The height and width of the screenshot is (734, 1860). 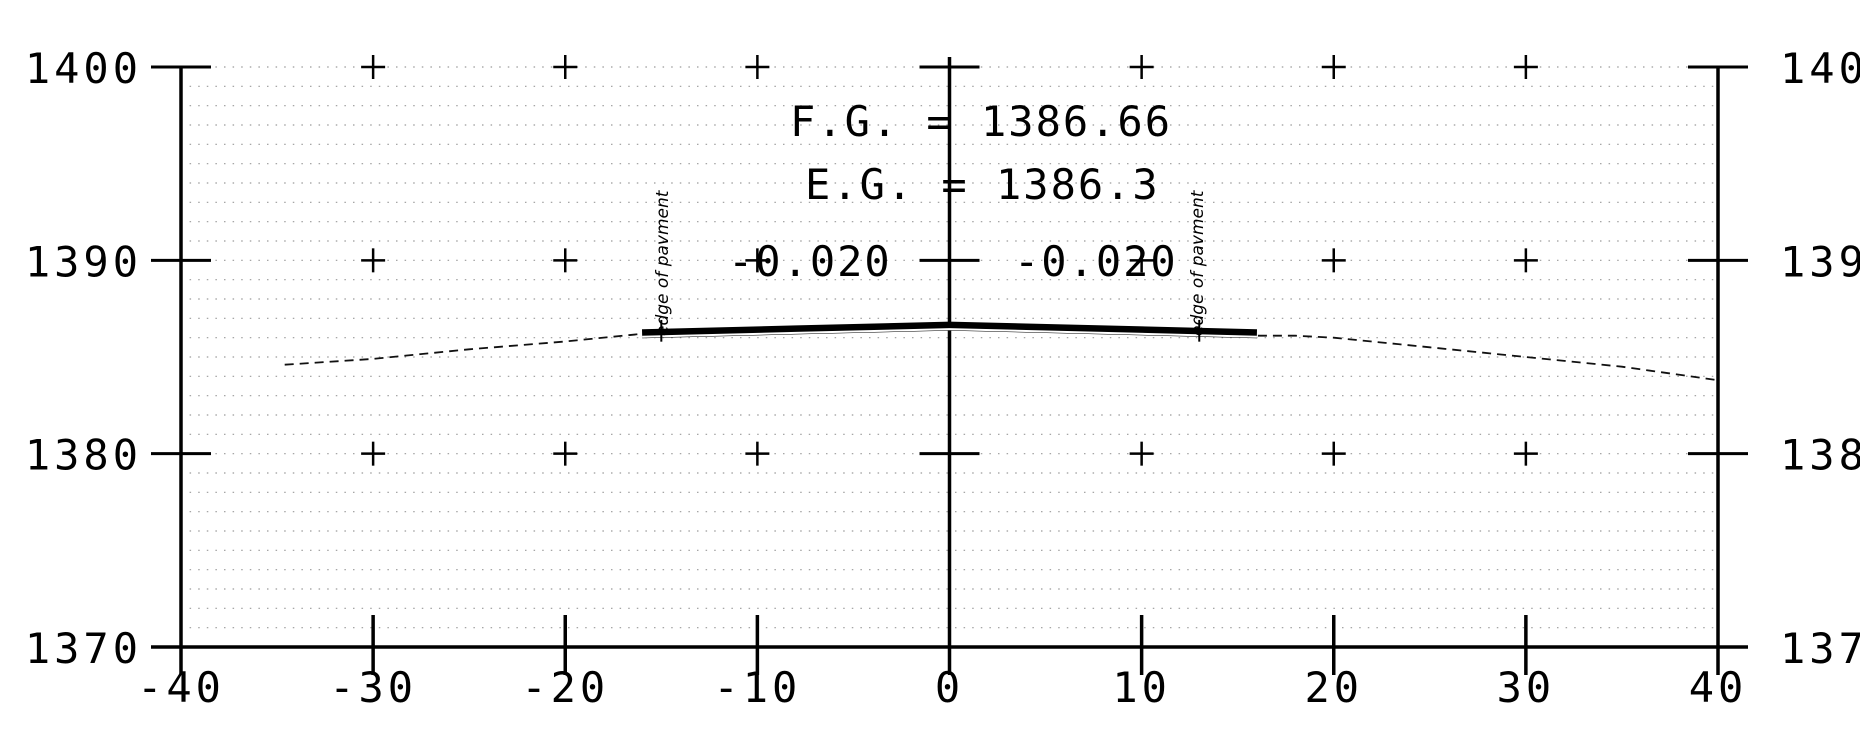 What do you see at coordinates (981, 121) in the screenshot?
I see `fg-annotation: F.G. = 1386.66` at bounding box center [981, 121].